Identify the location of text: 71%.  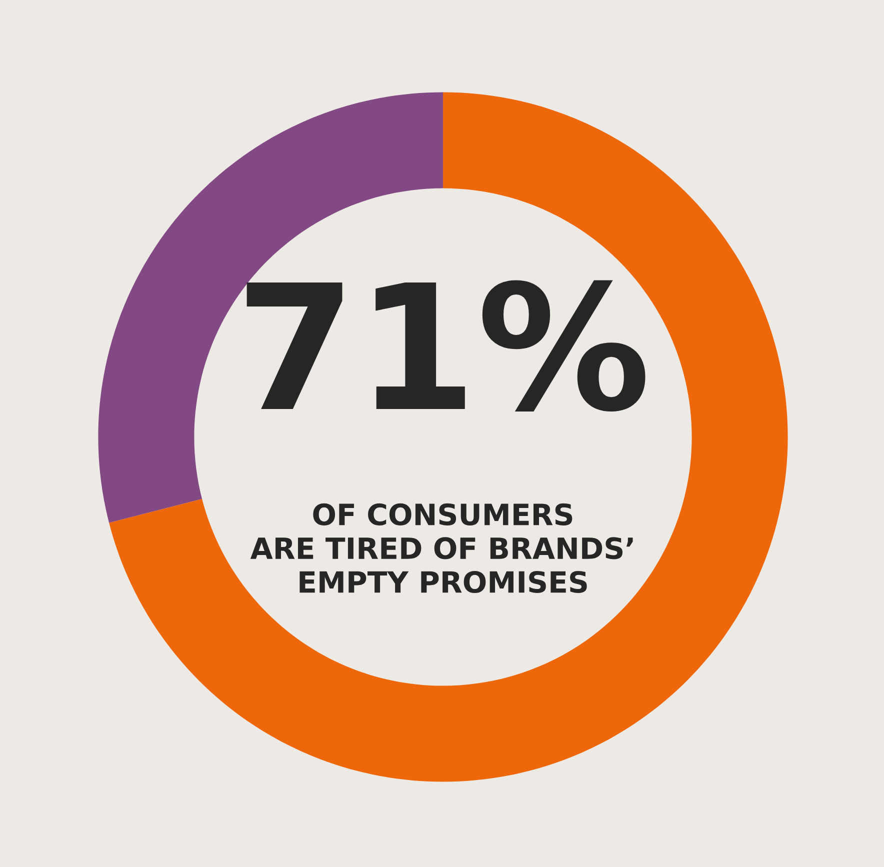
(446, 346).